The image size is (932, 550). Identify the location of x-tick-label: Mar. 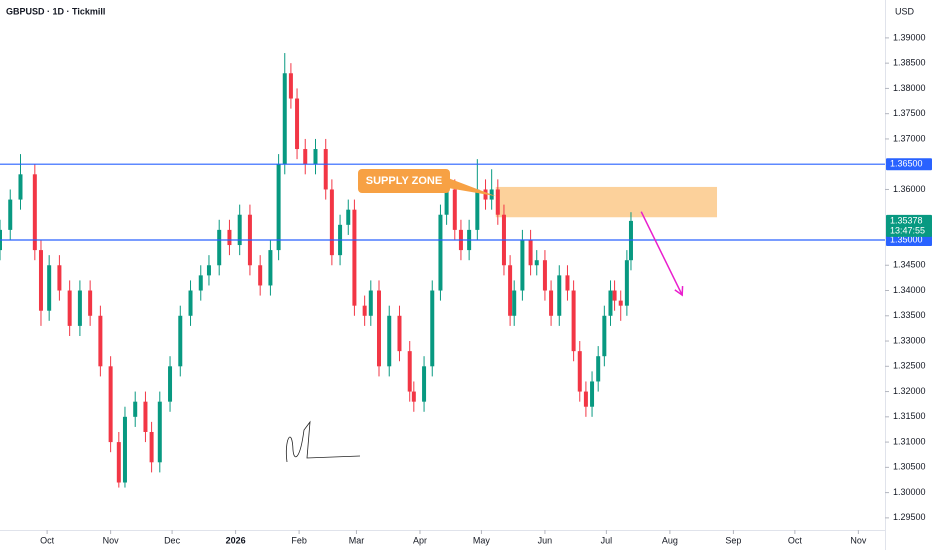
(357, 540).